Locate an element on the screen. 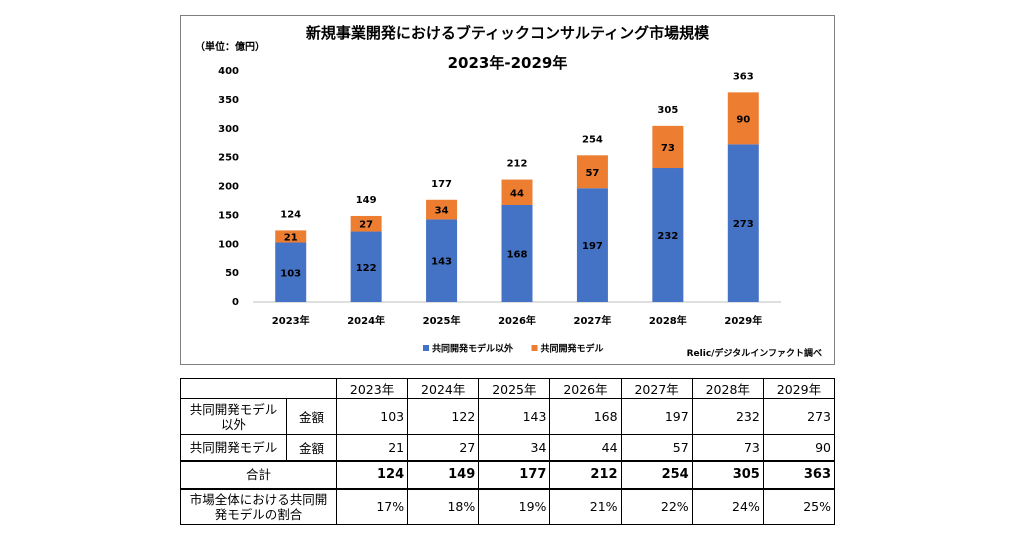 This screenshot has height=540, width=1024. table-cell: 273 is located at coordinates (799, 416).